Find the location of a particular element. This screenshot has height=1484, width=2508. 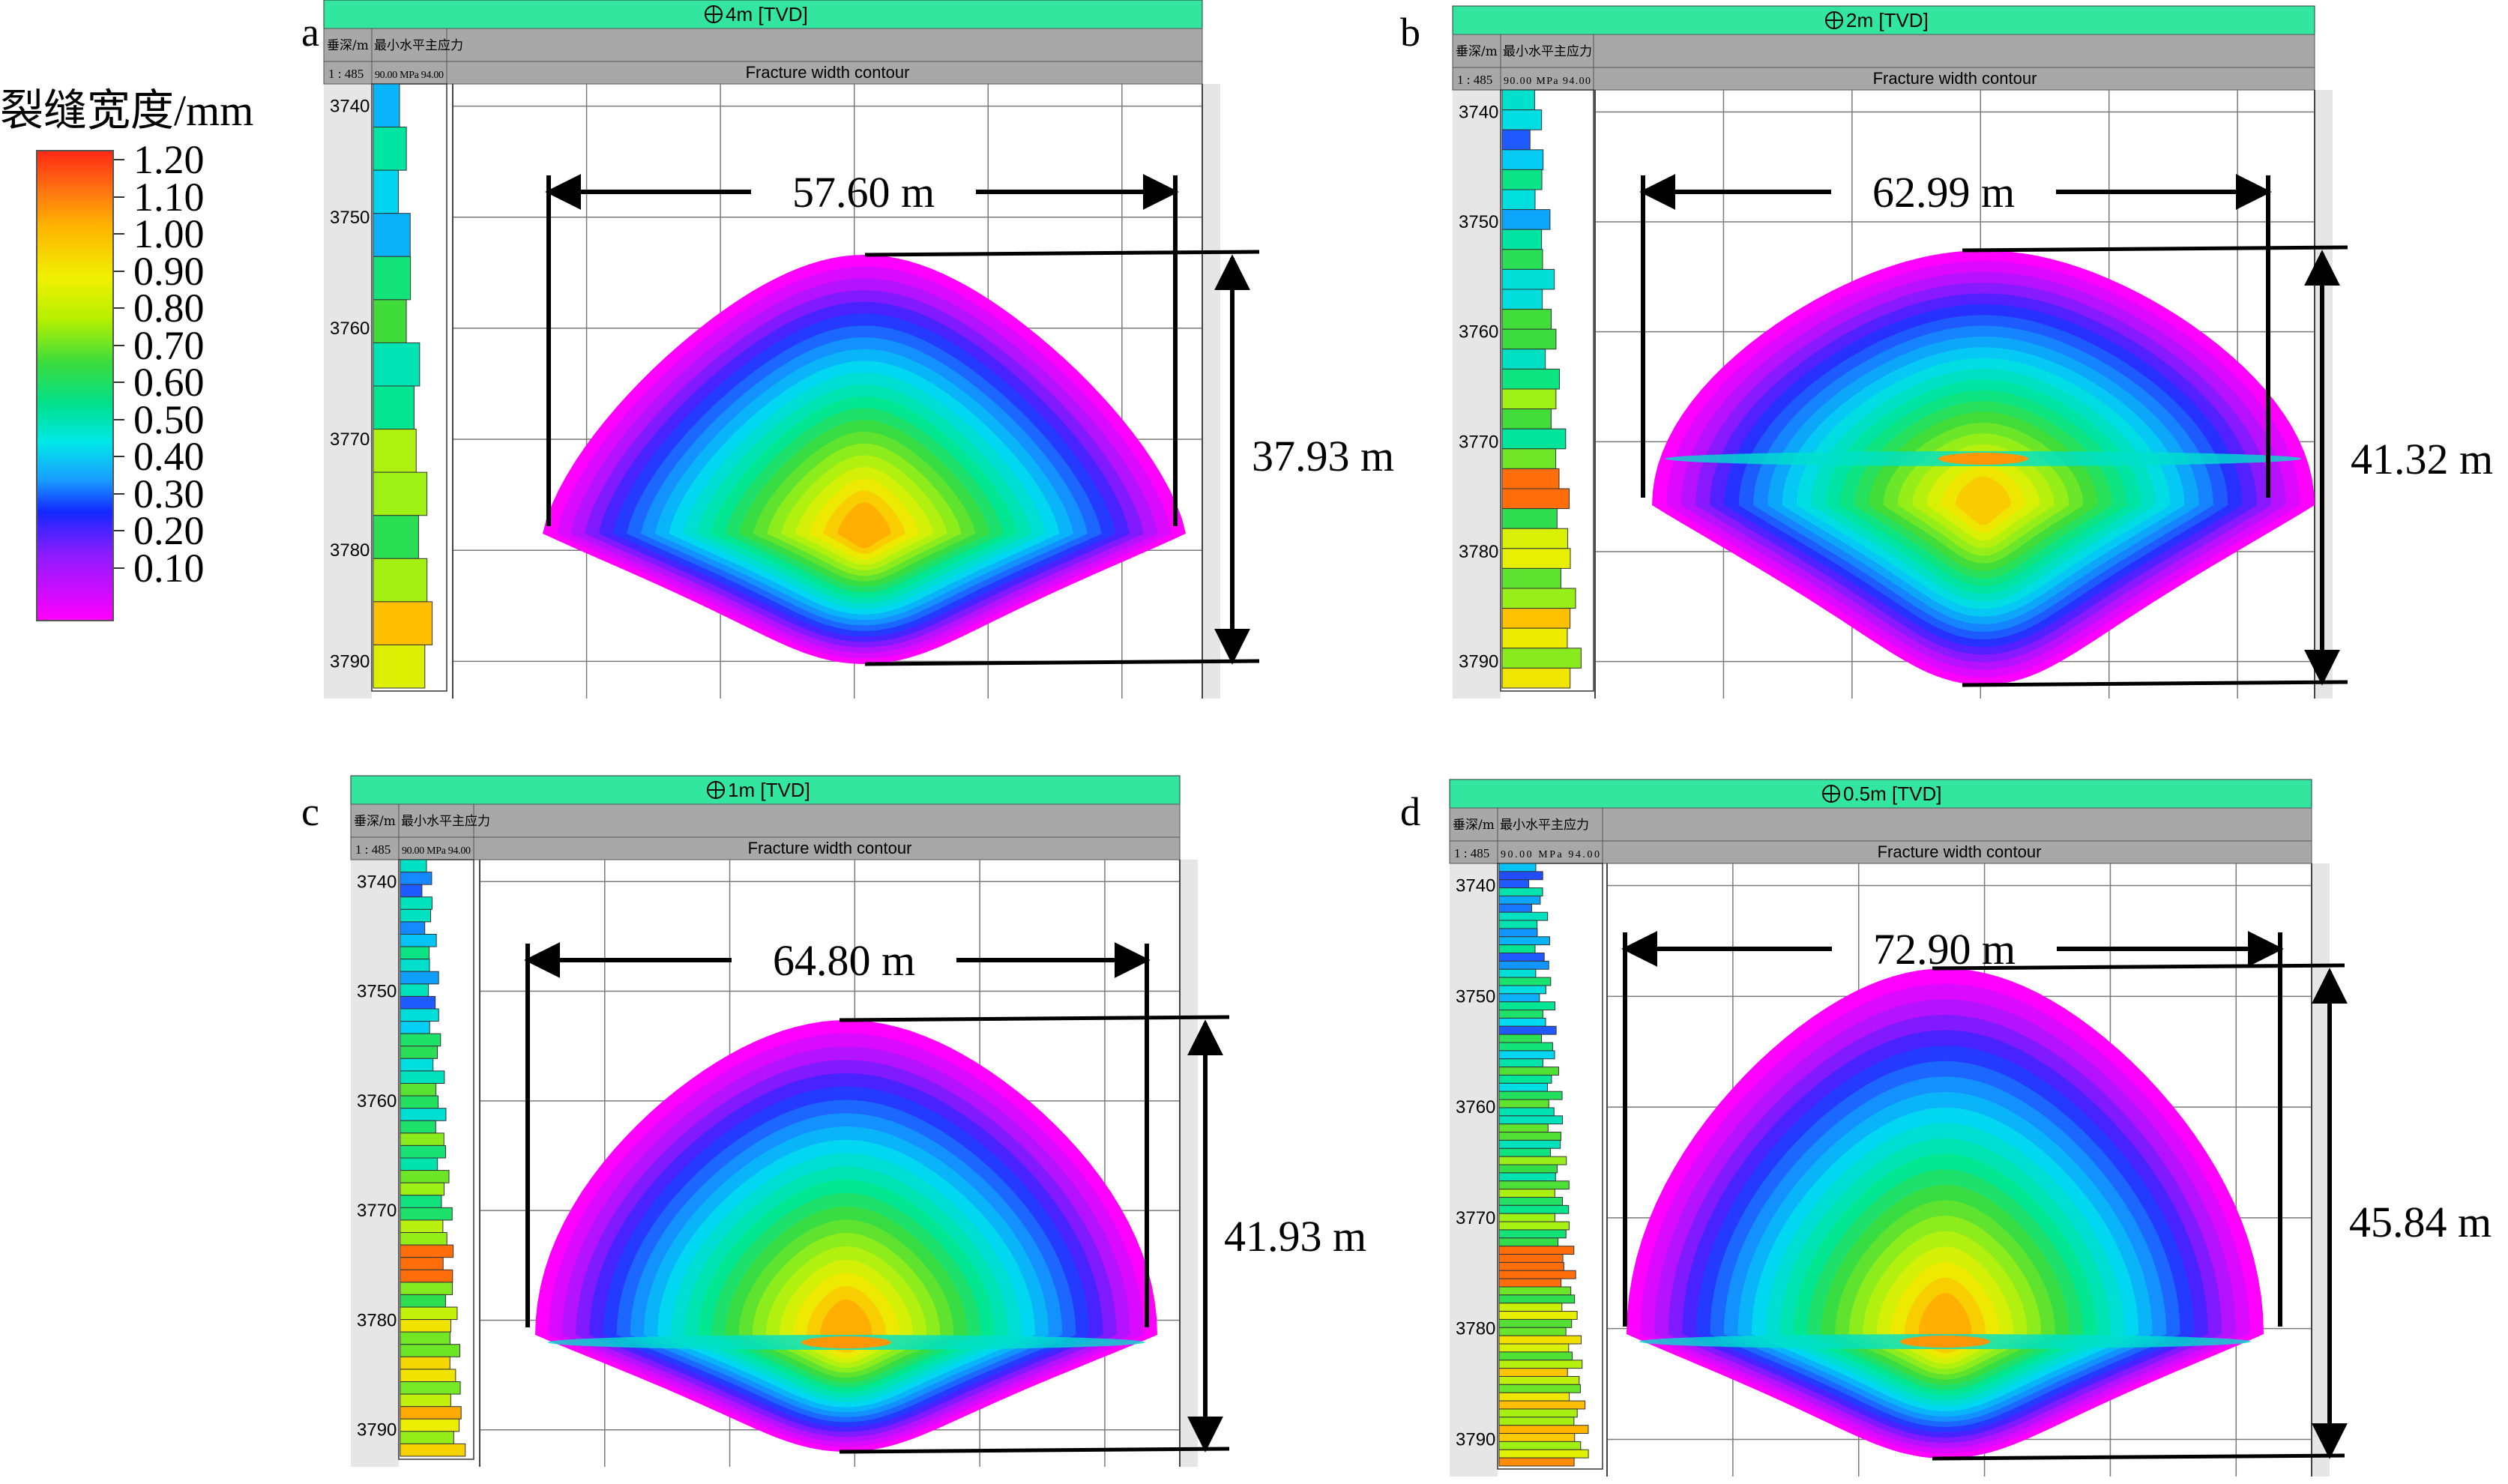

depth-tick-label: 3740 is located at coordinates (1478, 112).